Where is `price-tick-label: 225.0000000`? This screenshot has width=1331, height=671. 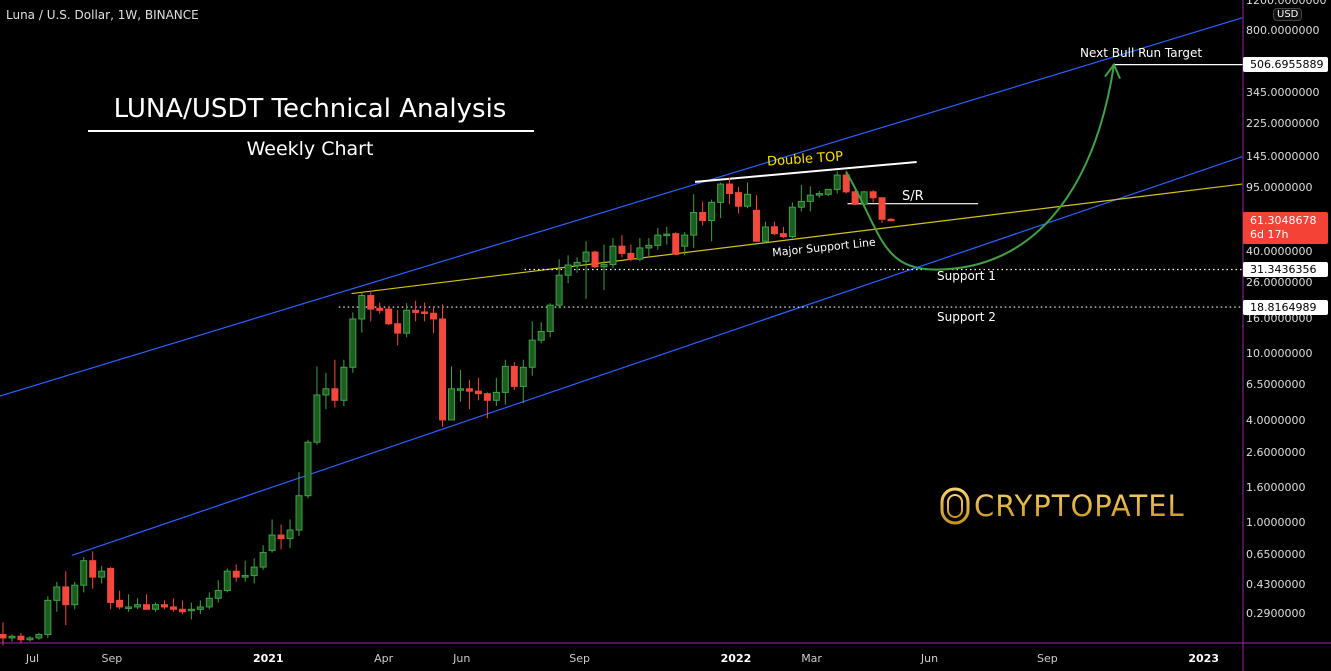 price-tick-label: 225.0000000 is located at coordinates (1283, 124).